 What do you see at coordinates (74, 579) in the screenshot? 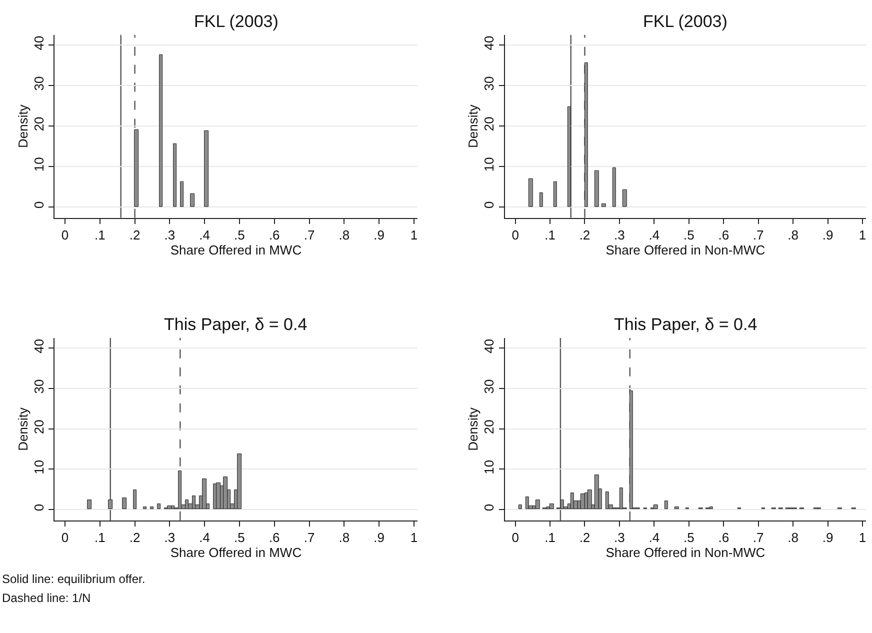
I see `text: Solid line: equilibrium offer.` at bounding box center [74, 579].